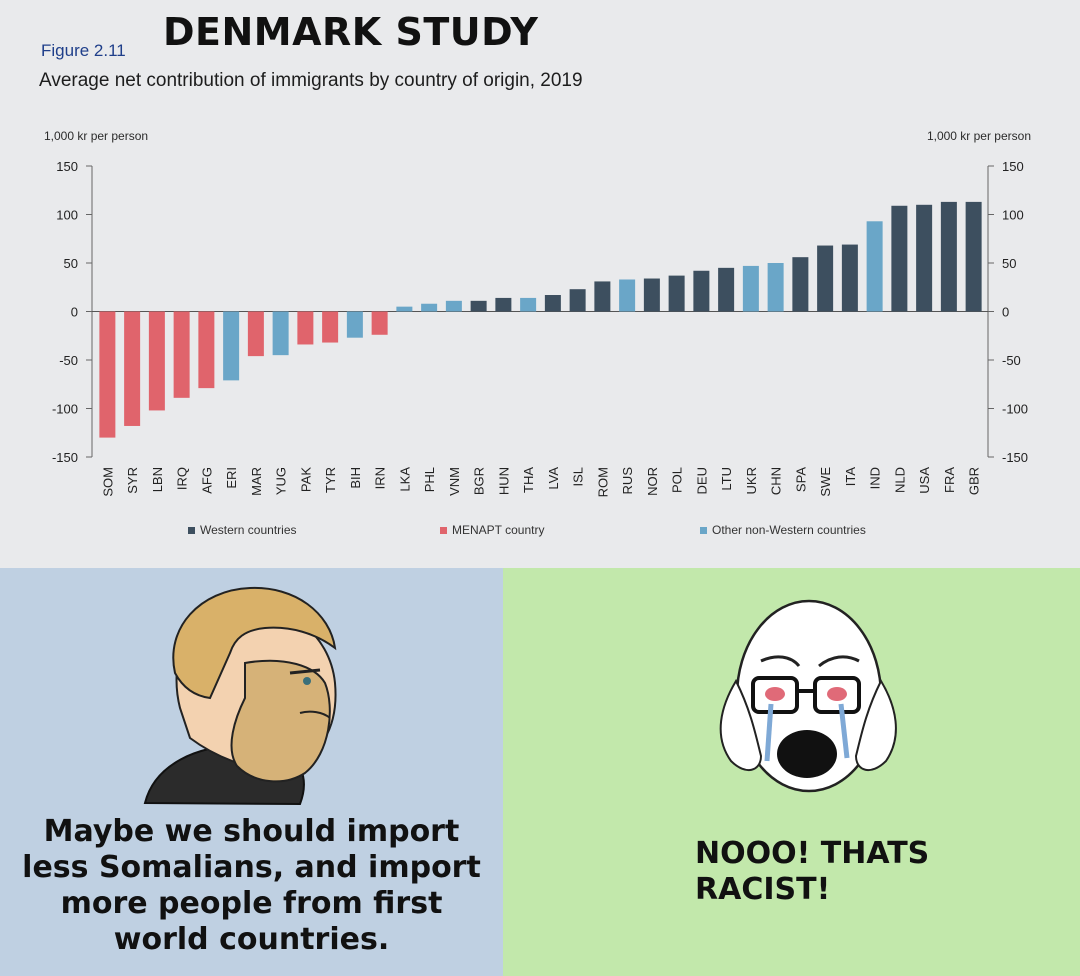 Image resolution: width=1080 pixels, height=976 pixels. I want to click on bar-gbr, so click(973, 256).